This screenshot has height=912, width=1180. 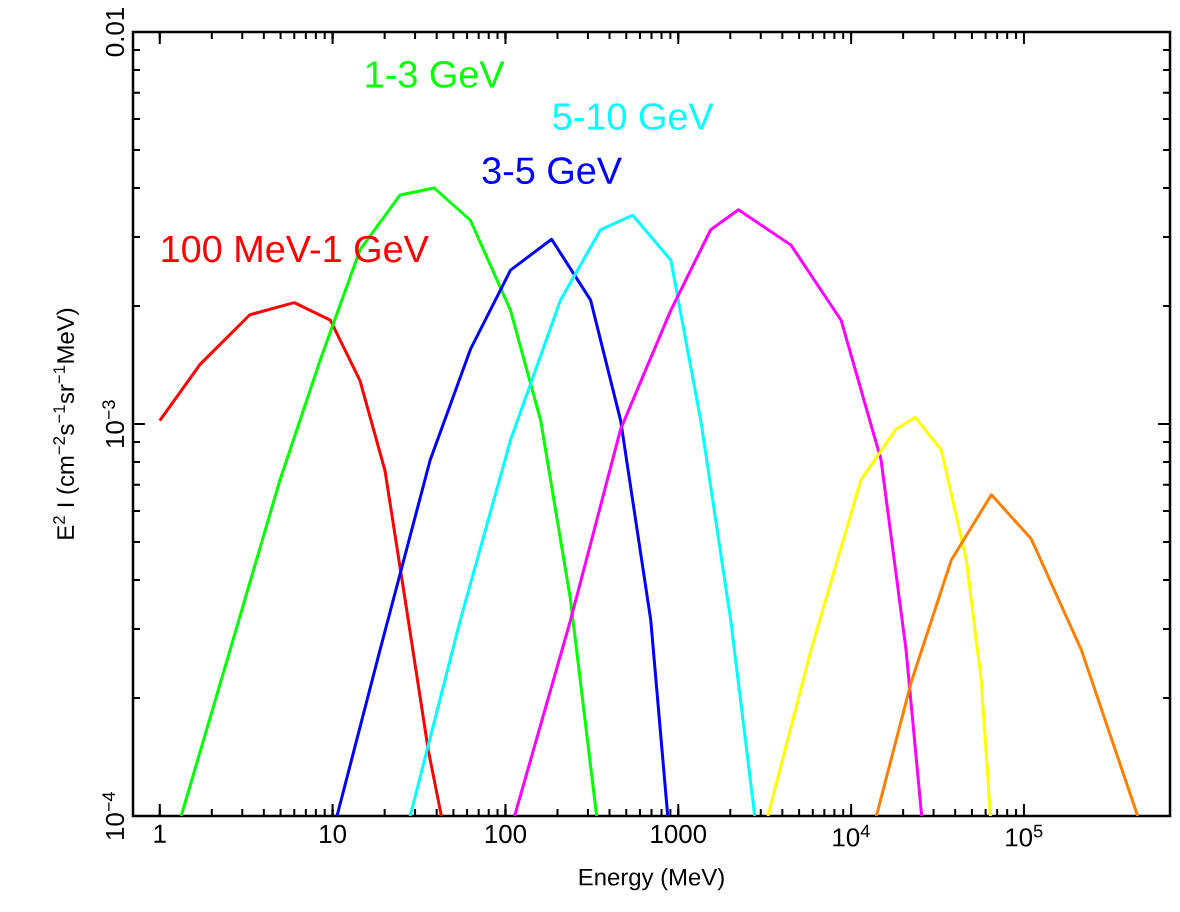 What do you see at coordinates (633, 116) in the screenshot?
I see `text: 5-10 GeV` at bounding box center [633, 116].